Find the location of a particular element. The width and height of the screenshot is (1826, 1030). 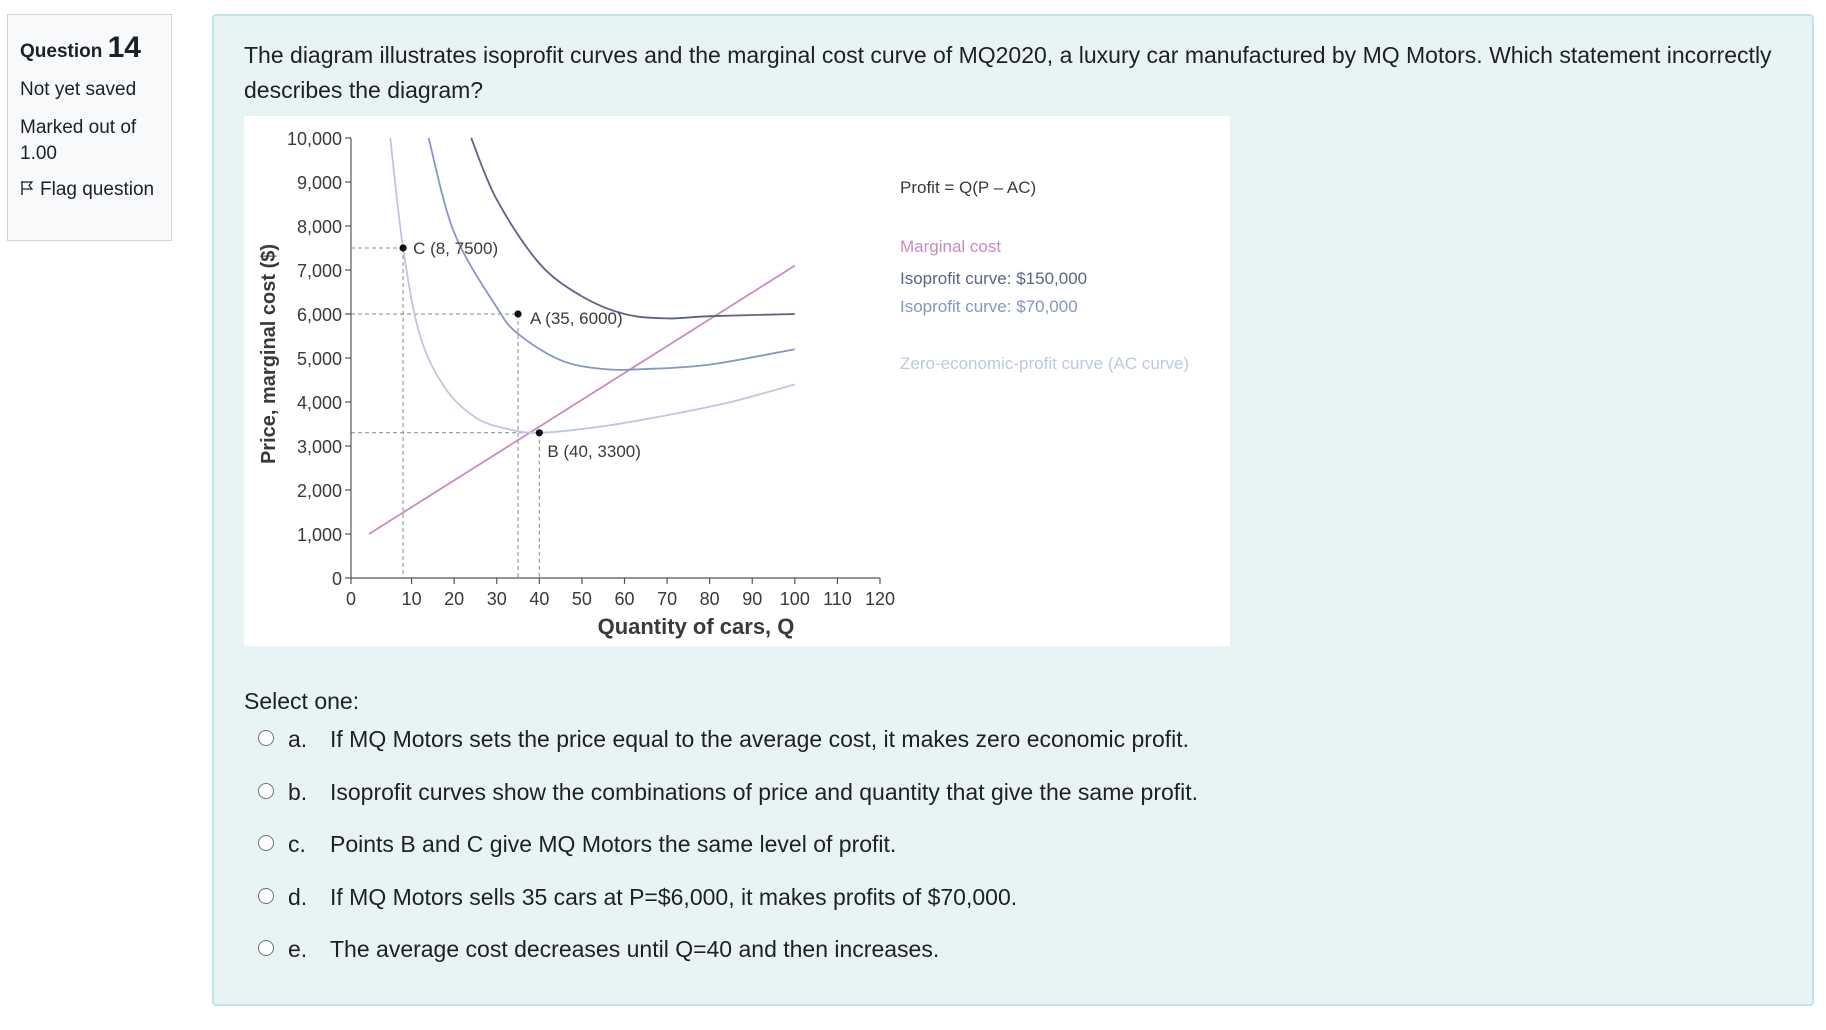

series-label: Zero-economic-profit curve (AC curve) is located at coordinates (1044, 363).